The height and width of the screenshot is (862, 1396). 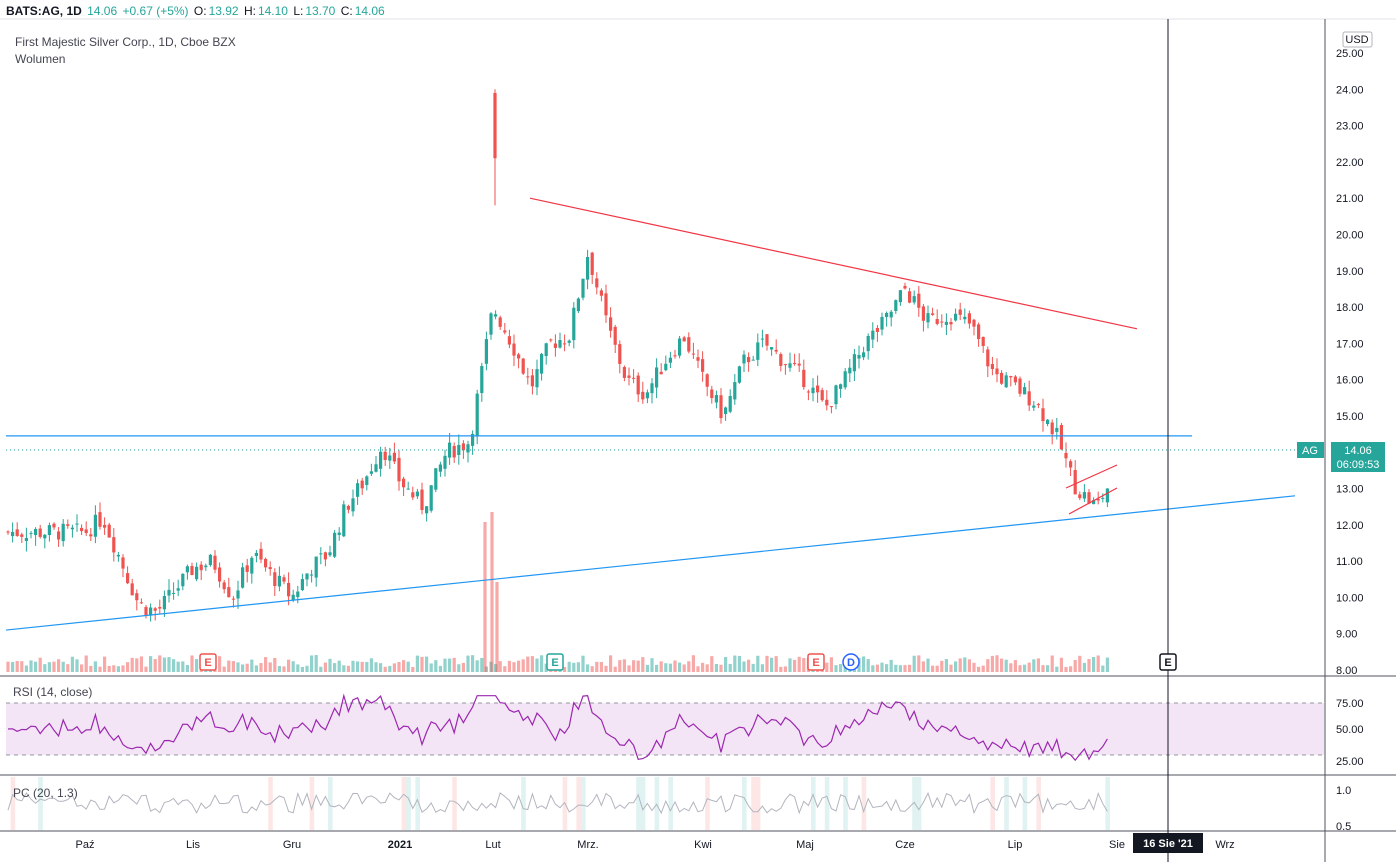 I want to click on symbol-name: BATS:AG, 1D, so click(x=44, y=11).